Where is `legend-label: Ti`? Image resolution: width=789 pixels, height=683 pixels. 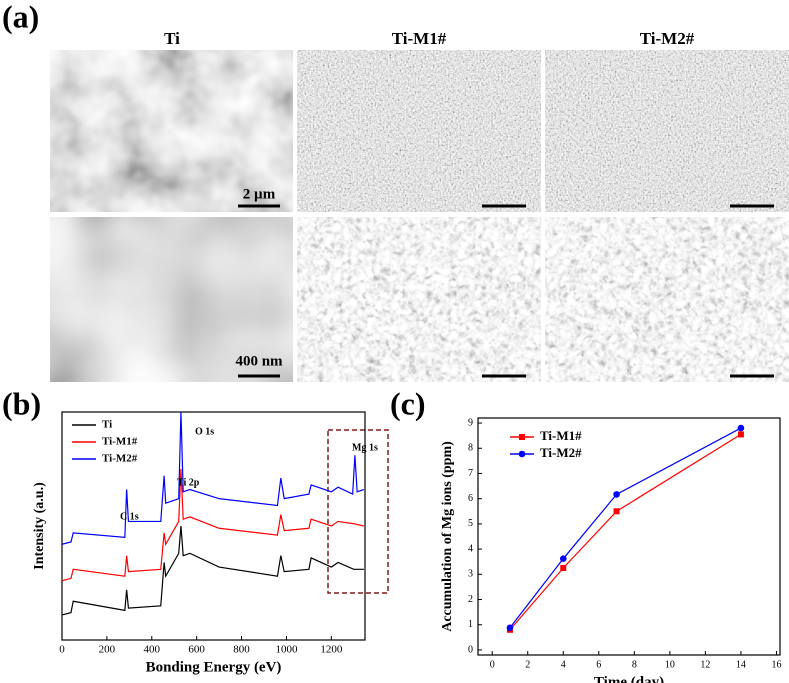
legend-label: Ti is located at coordinates (107, 425).